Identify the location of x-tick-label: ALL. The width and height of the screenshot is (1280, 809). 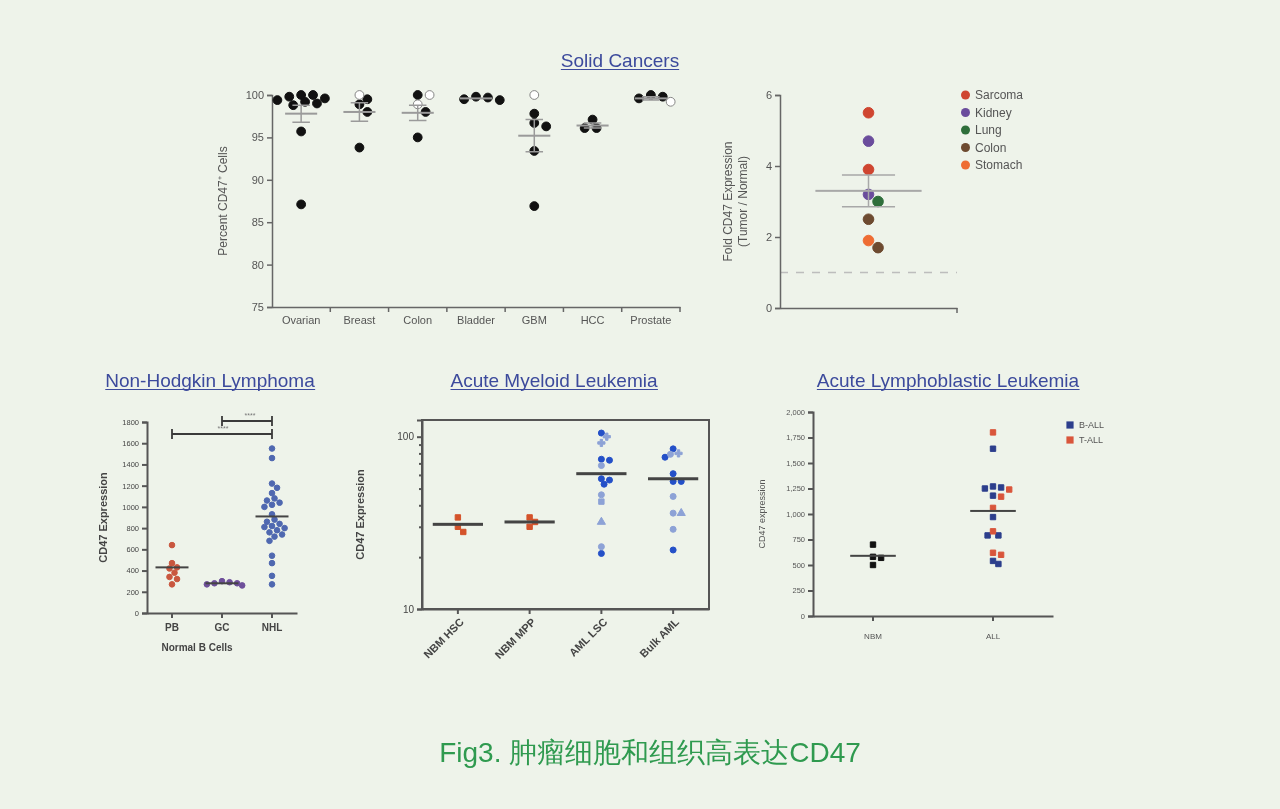
(993, 636).